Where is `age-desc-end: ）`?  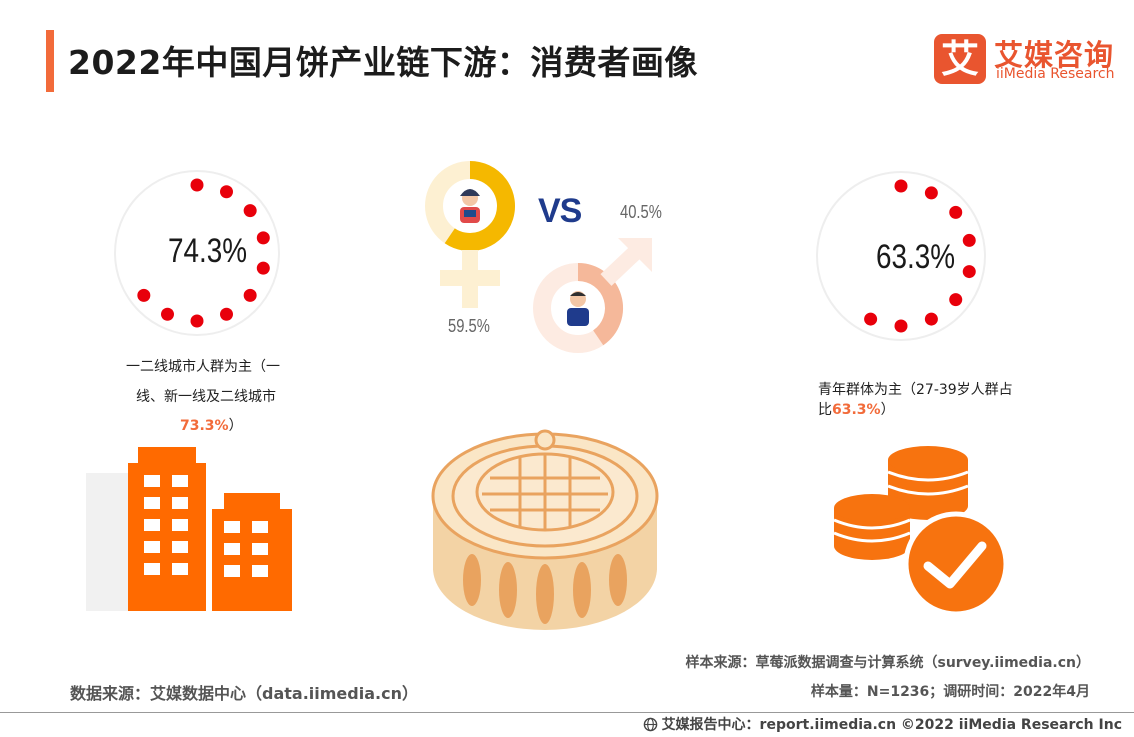
age-desc-end: ） is located at coordinates (887, 410).